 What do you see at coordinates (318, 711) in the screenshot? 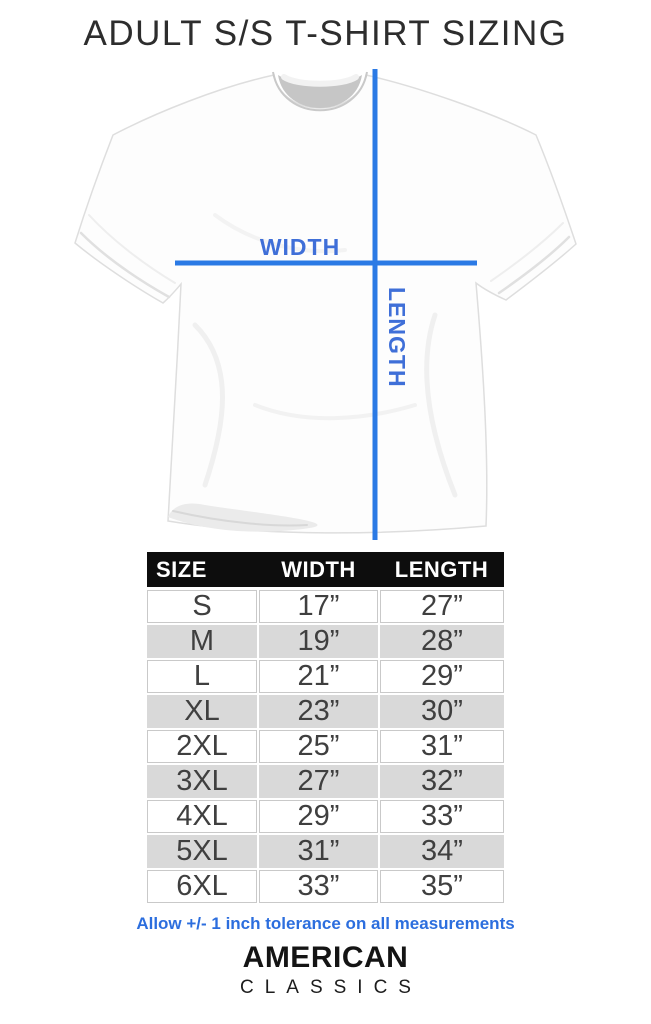
I see `width-cell: 23”` at bounding box center [318, 711].